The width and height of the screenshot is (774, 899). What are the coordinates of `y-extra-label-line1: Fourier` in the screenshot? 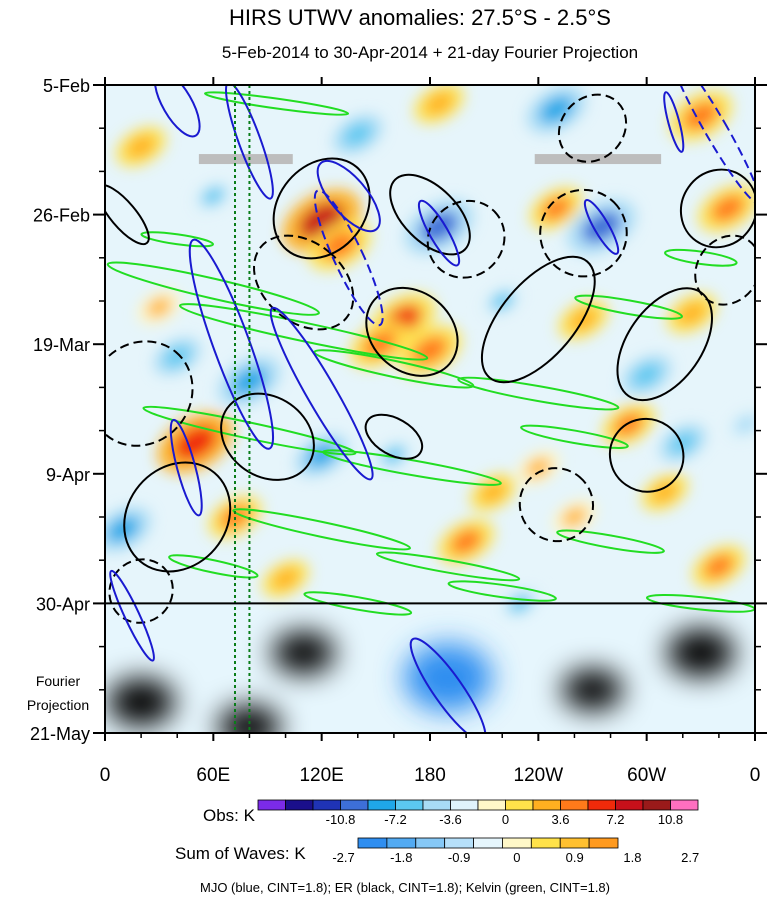 It's located at (58, 681).